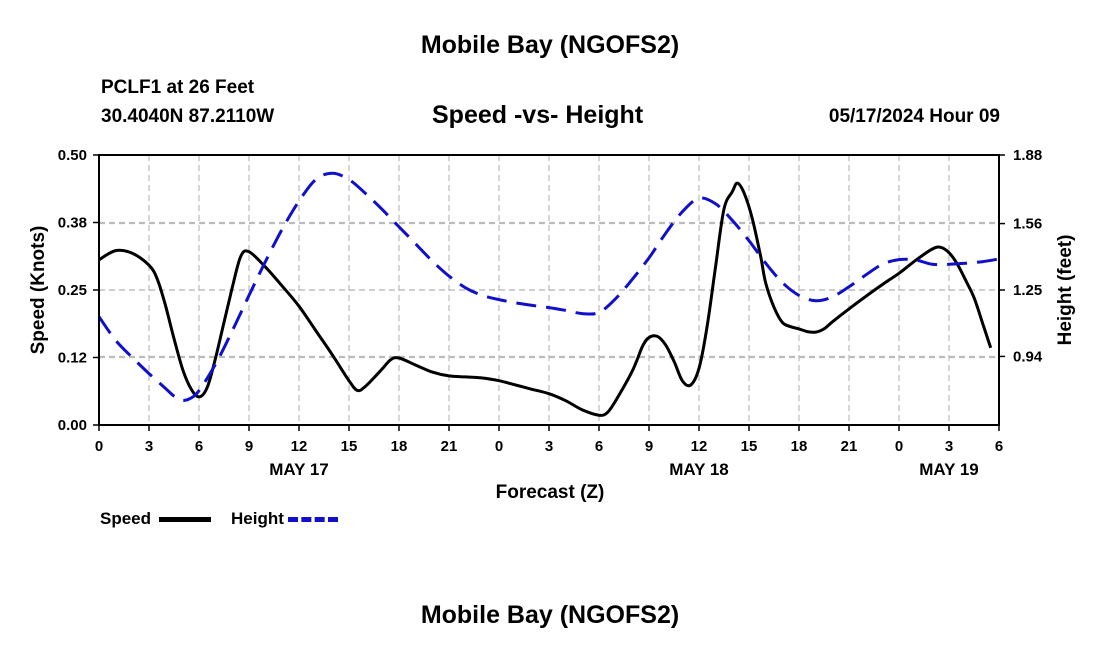 The height and width of the screenshot is (650, 1100). I want to click on legend-height: Height, so click(284, 519).